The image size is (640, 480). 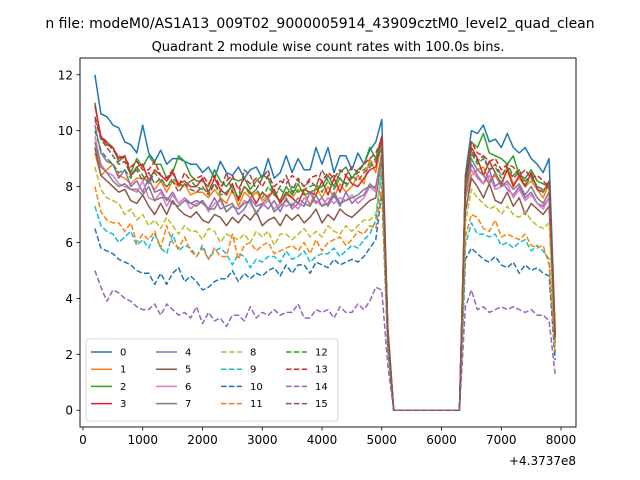 I want to click on x-offset-label: +4.3737e8, so click(x=542, y=461).